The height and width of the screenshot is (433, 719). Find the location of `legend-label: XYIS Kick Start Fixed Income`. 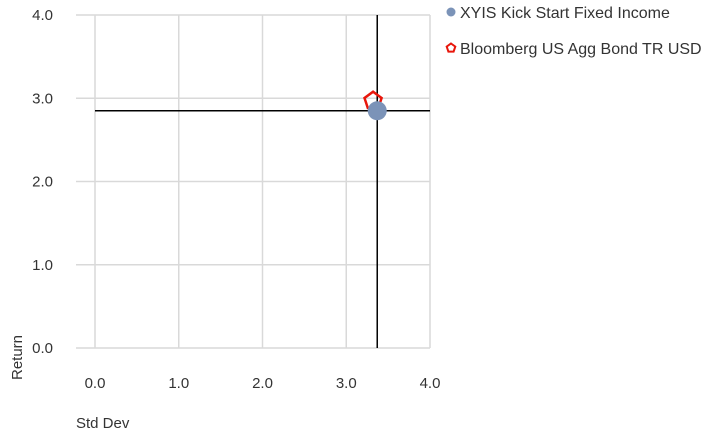

legend-label: XYIS Kick Start Fixed Income is located at coordinates (565, 13).